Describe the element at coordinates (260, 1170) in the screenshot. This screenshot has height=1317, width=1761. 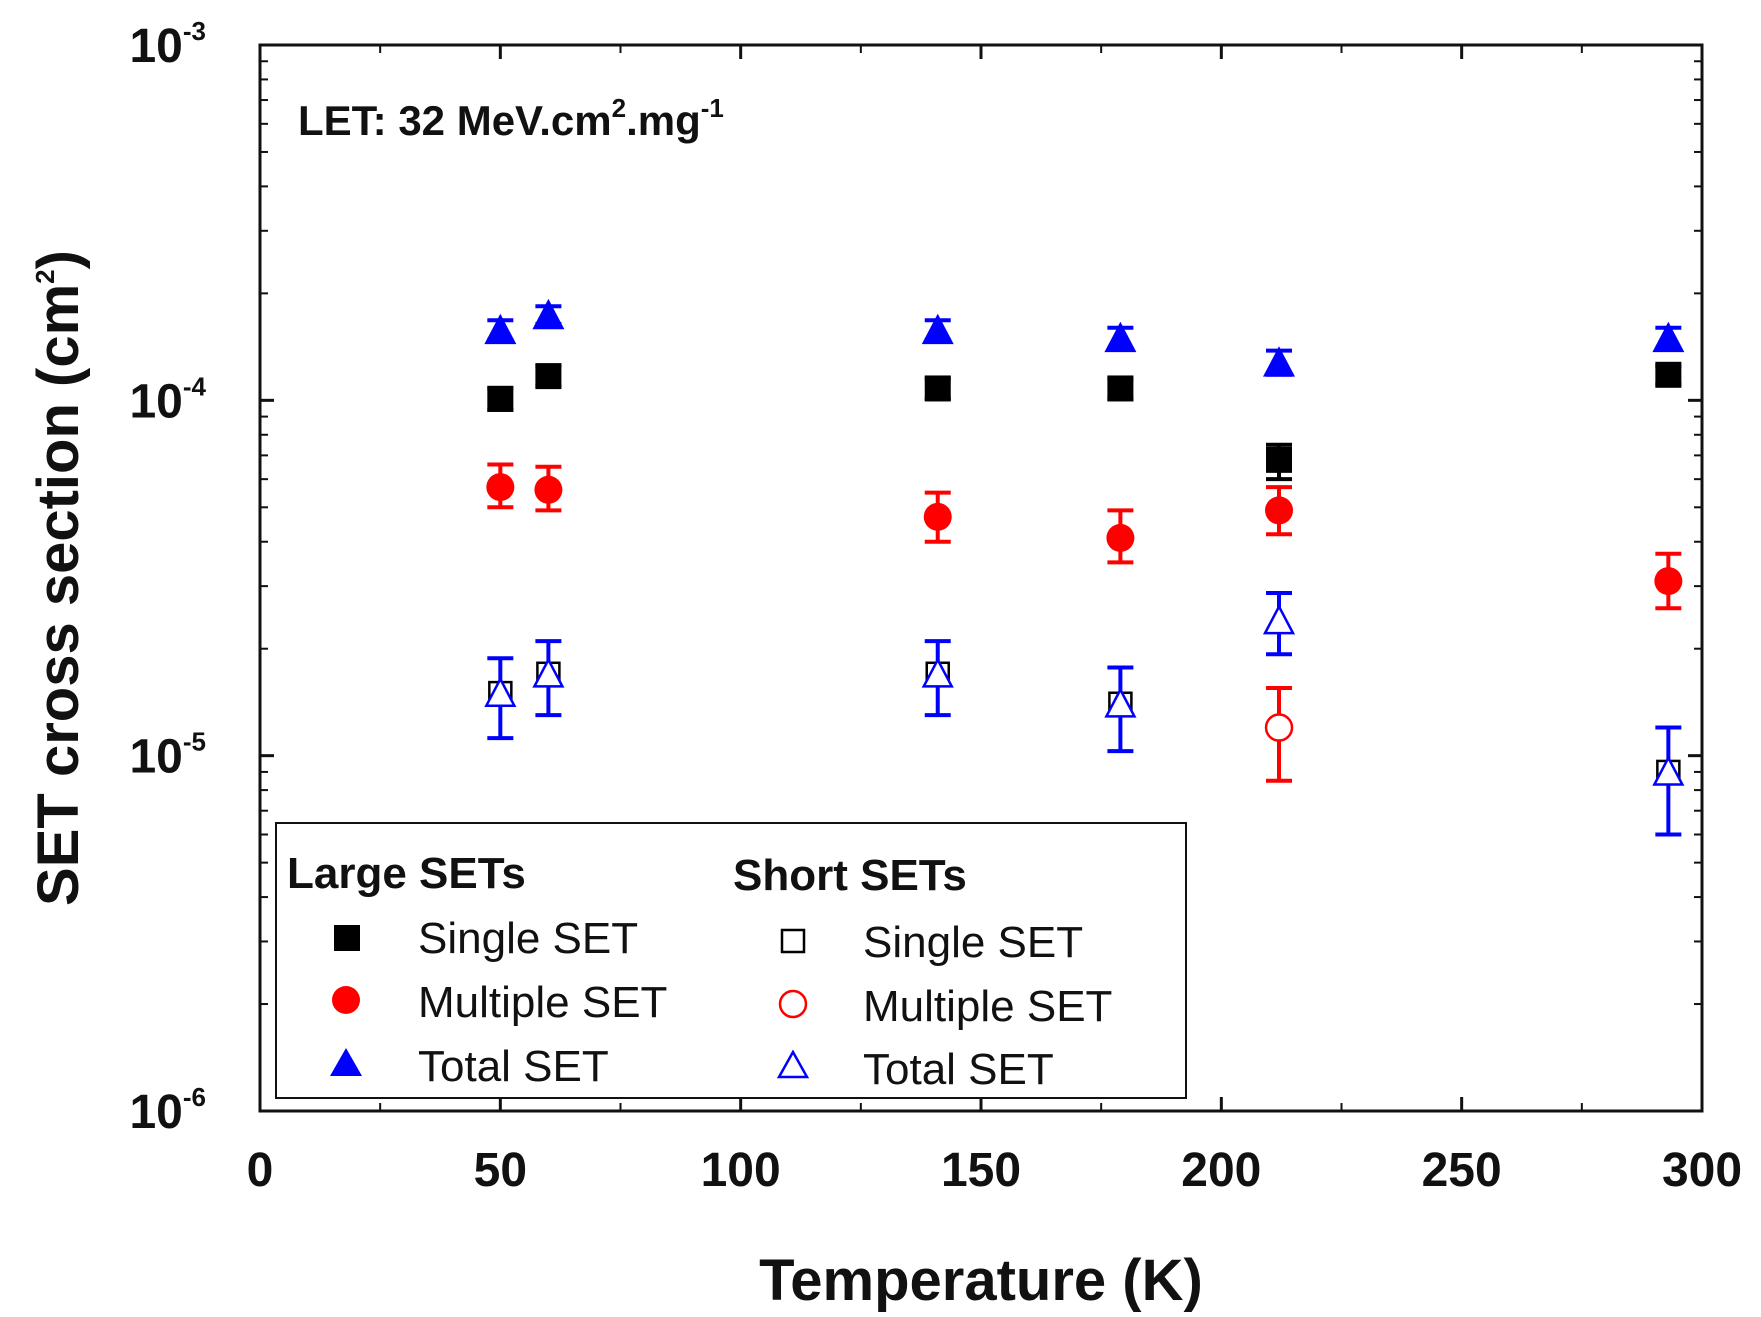
I see `x-tick-label: 0` at that location.